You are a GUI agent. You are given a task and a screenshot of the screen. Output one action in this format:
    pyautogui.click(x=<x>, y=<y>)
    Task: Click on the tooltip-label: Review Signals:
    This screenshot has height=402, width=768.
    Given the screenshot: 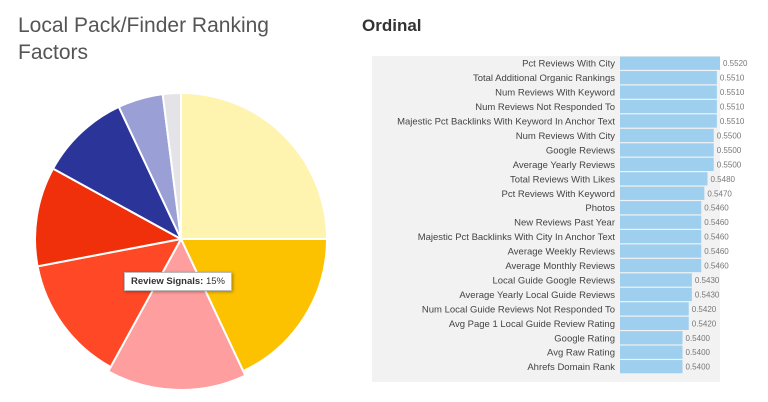 What is the action you would take?
    pyautogui.click(x=167, y=281)
    